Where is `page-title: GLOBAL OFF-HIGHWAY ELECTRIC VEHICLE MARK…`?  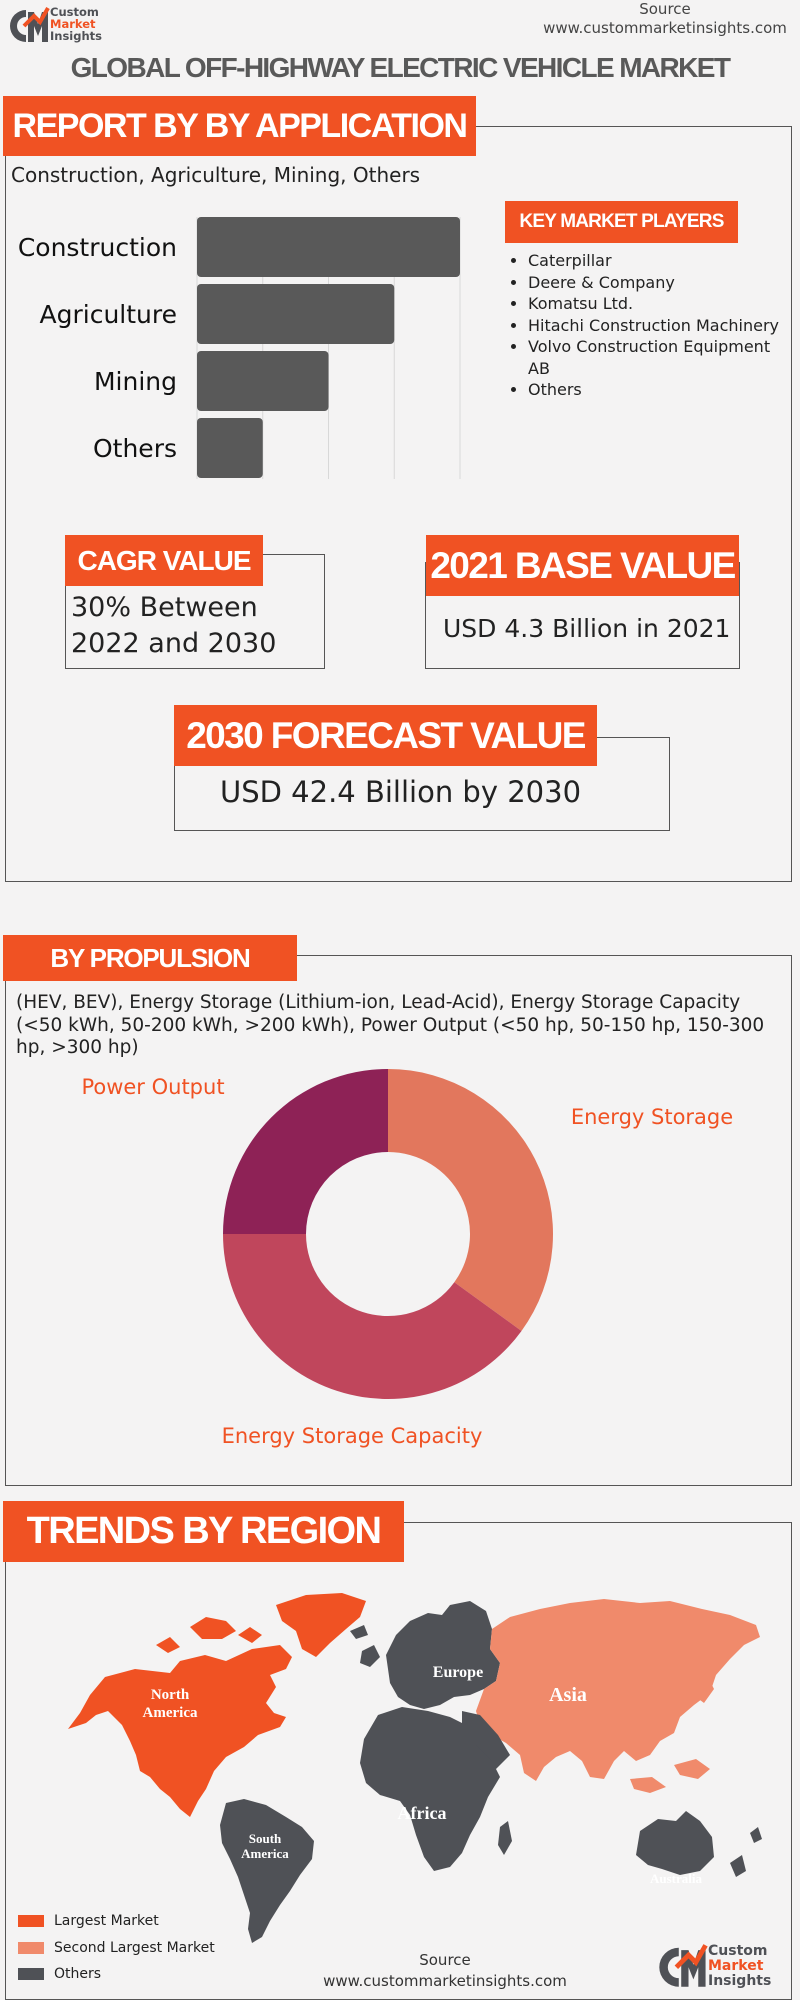
page-title: GLOBAL OFF-HIGHWAY ELECTRIC VEHICLE MARK… is located at coordinates (400, 67).